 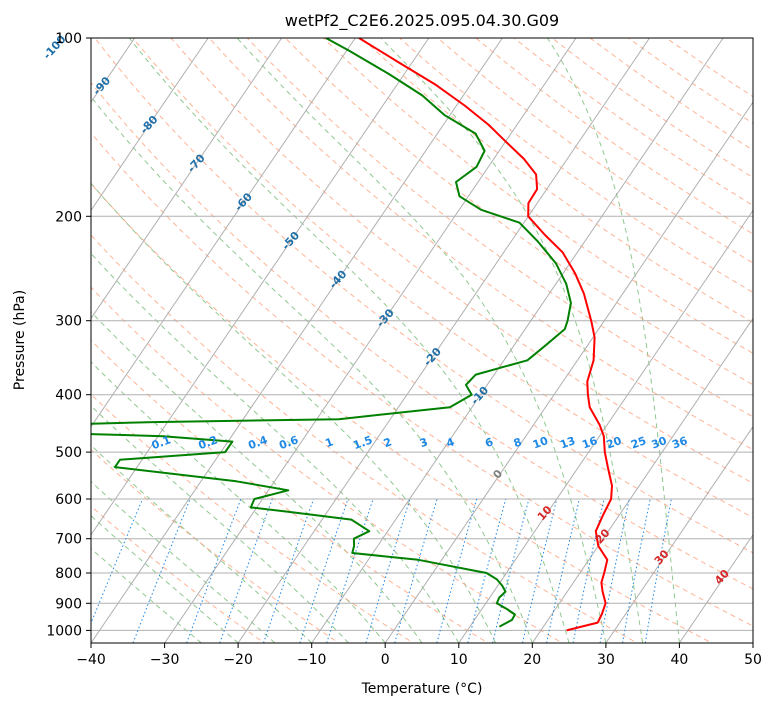 What do you see at coordinates (64, 631) in the screenshot?
I see `y-tick-label: 1000` at bounding box center [64, 631].